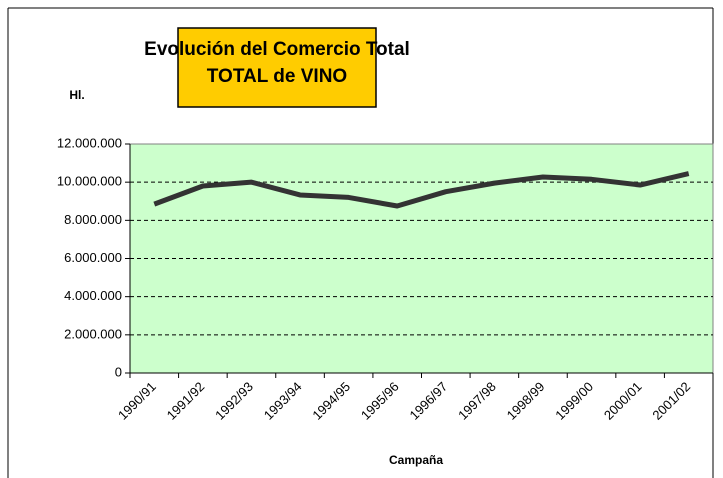  Describe the element at coordinates (93, 333) in the screenshot. I see `y-tick-label: 2.000.000` at that location.